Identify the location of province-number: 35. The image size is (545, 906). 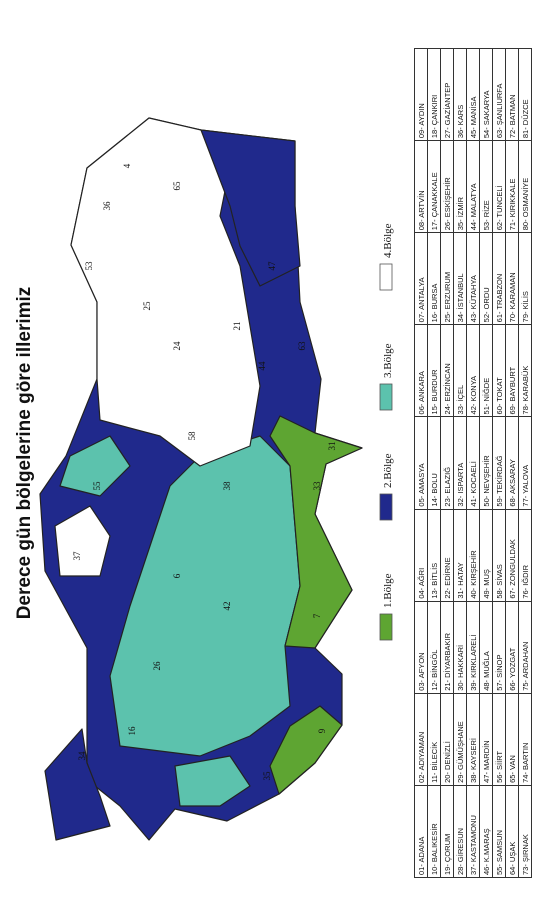
(267, 776).